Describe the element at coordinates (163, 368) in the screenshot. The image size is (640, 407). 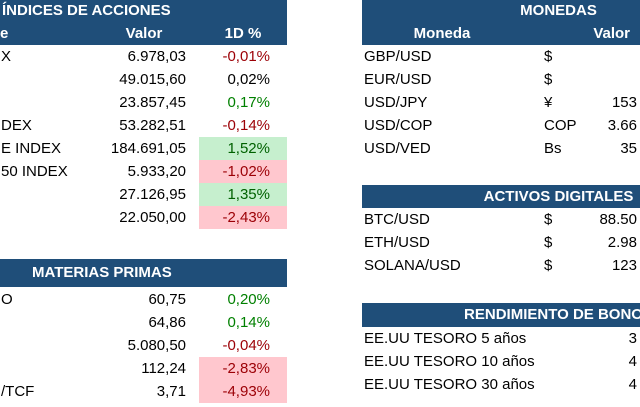
I see `commodity-value: 112,24` at that location.